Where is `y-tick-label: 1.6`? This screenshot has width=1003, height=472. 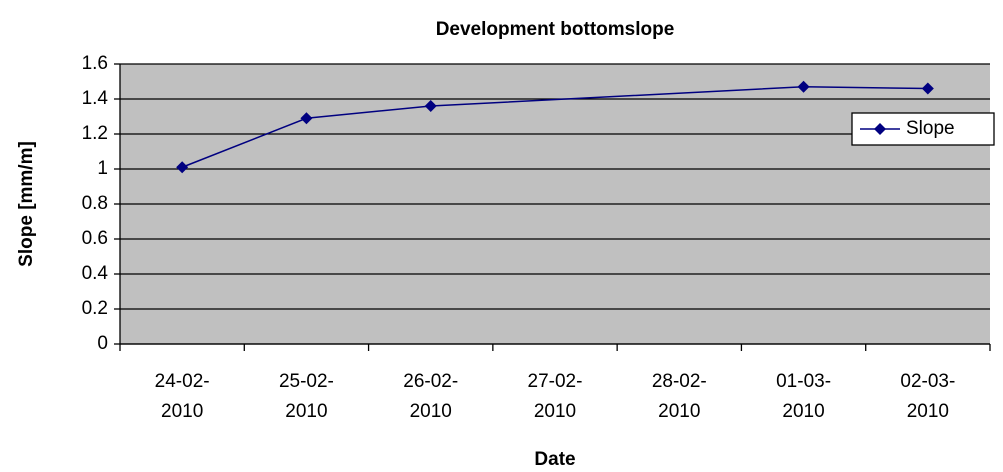 y-tick-label: 1.6 is located at coordinates (95, 63).